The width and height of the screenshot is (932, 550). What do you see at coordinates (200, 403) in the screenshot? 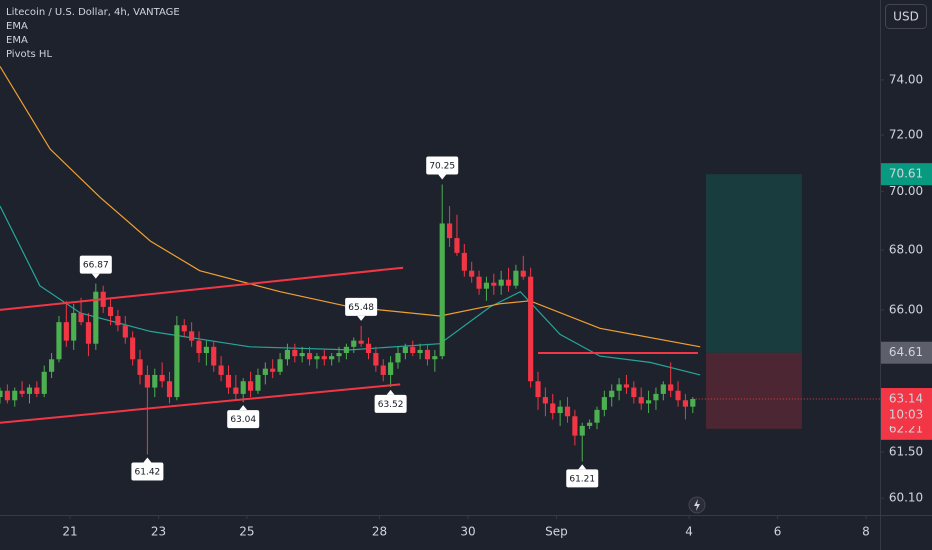
I see `trendline` at bounding box center [200, 403].